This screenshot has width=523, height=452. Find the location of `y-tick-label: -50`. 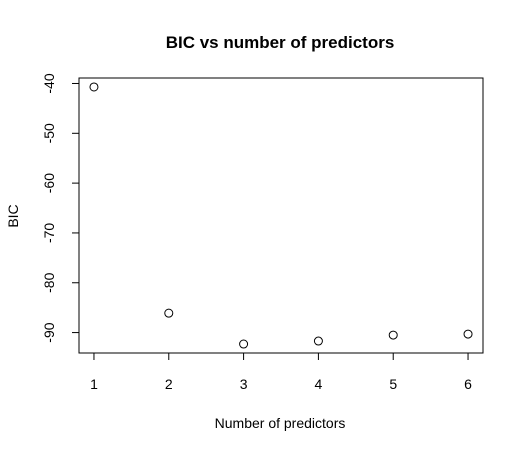

y-tick-label: -50 is located at coordinates (49, 133).